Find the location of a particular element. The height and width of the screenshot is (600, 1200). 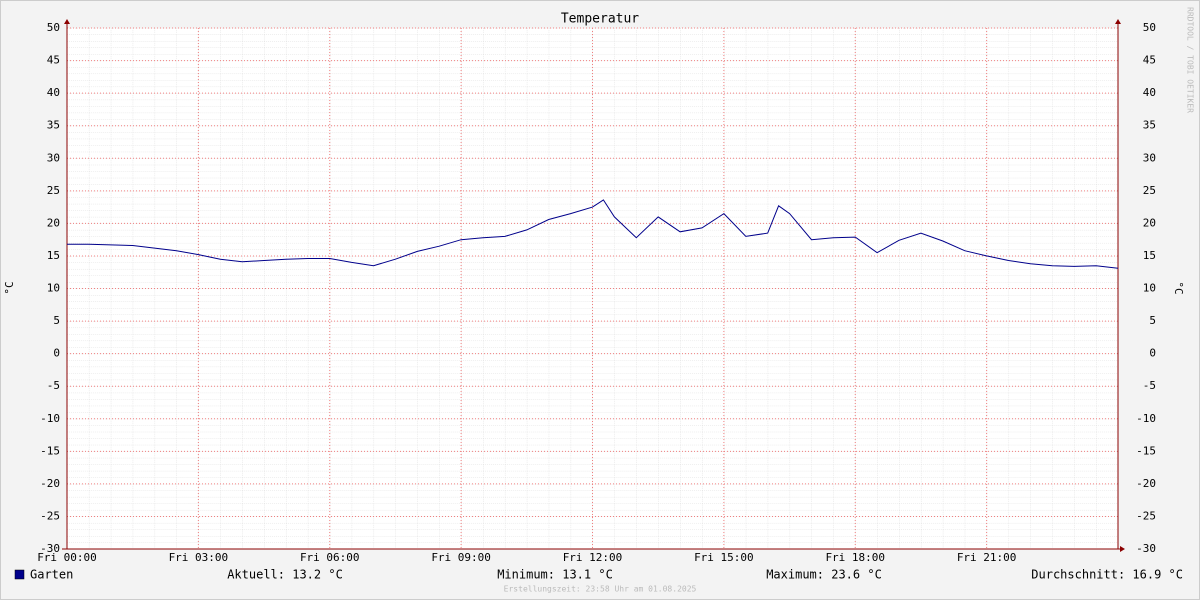

y2-tick-label: -10 is located at coordinates (1146, 418).